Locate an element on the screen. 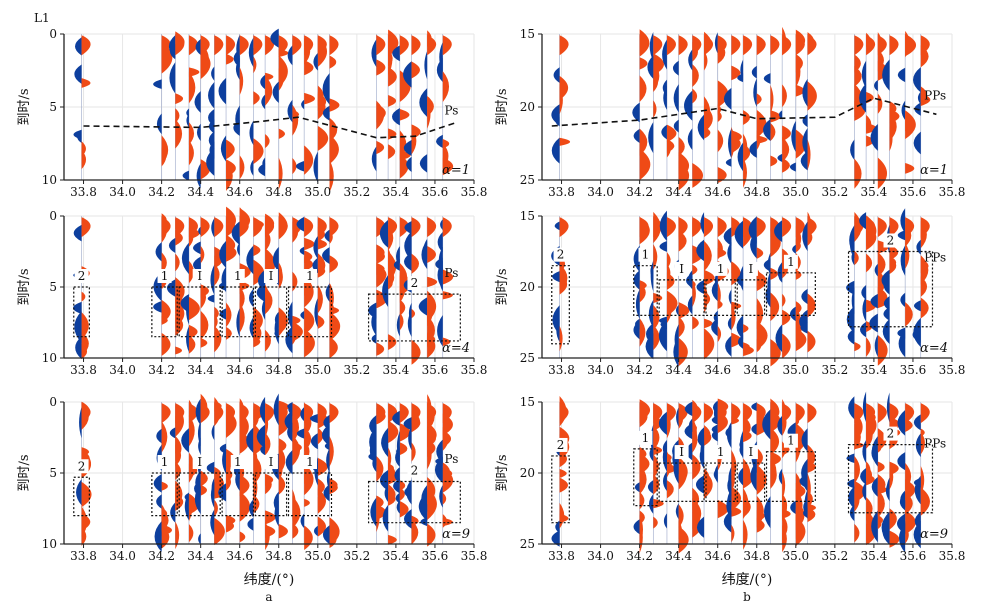 This screenshot has height=606, width=992. box-label: 1 is located at coordinates (165, 462).